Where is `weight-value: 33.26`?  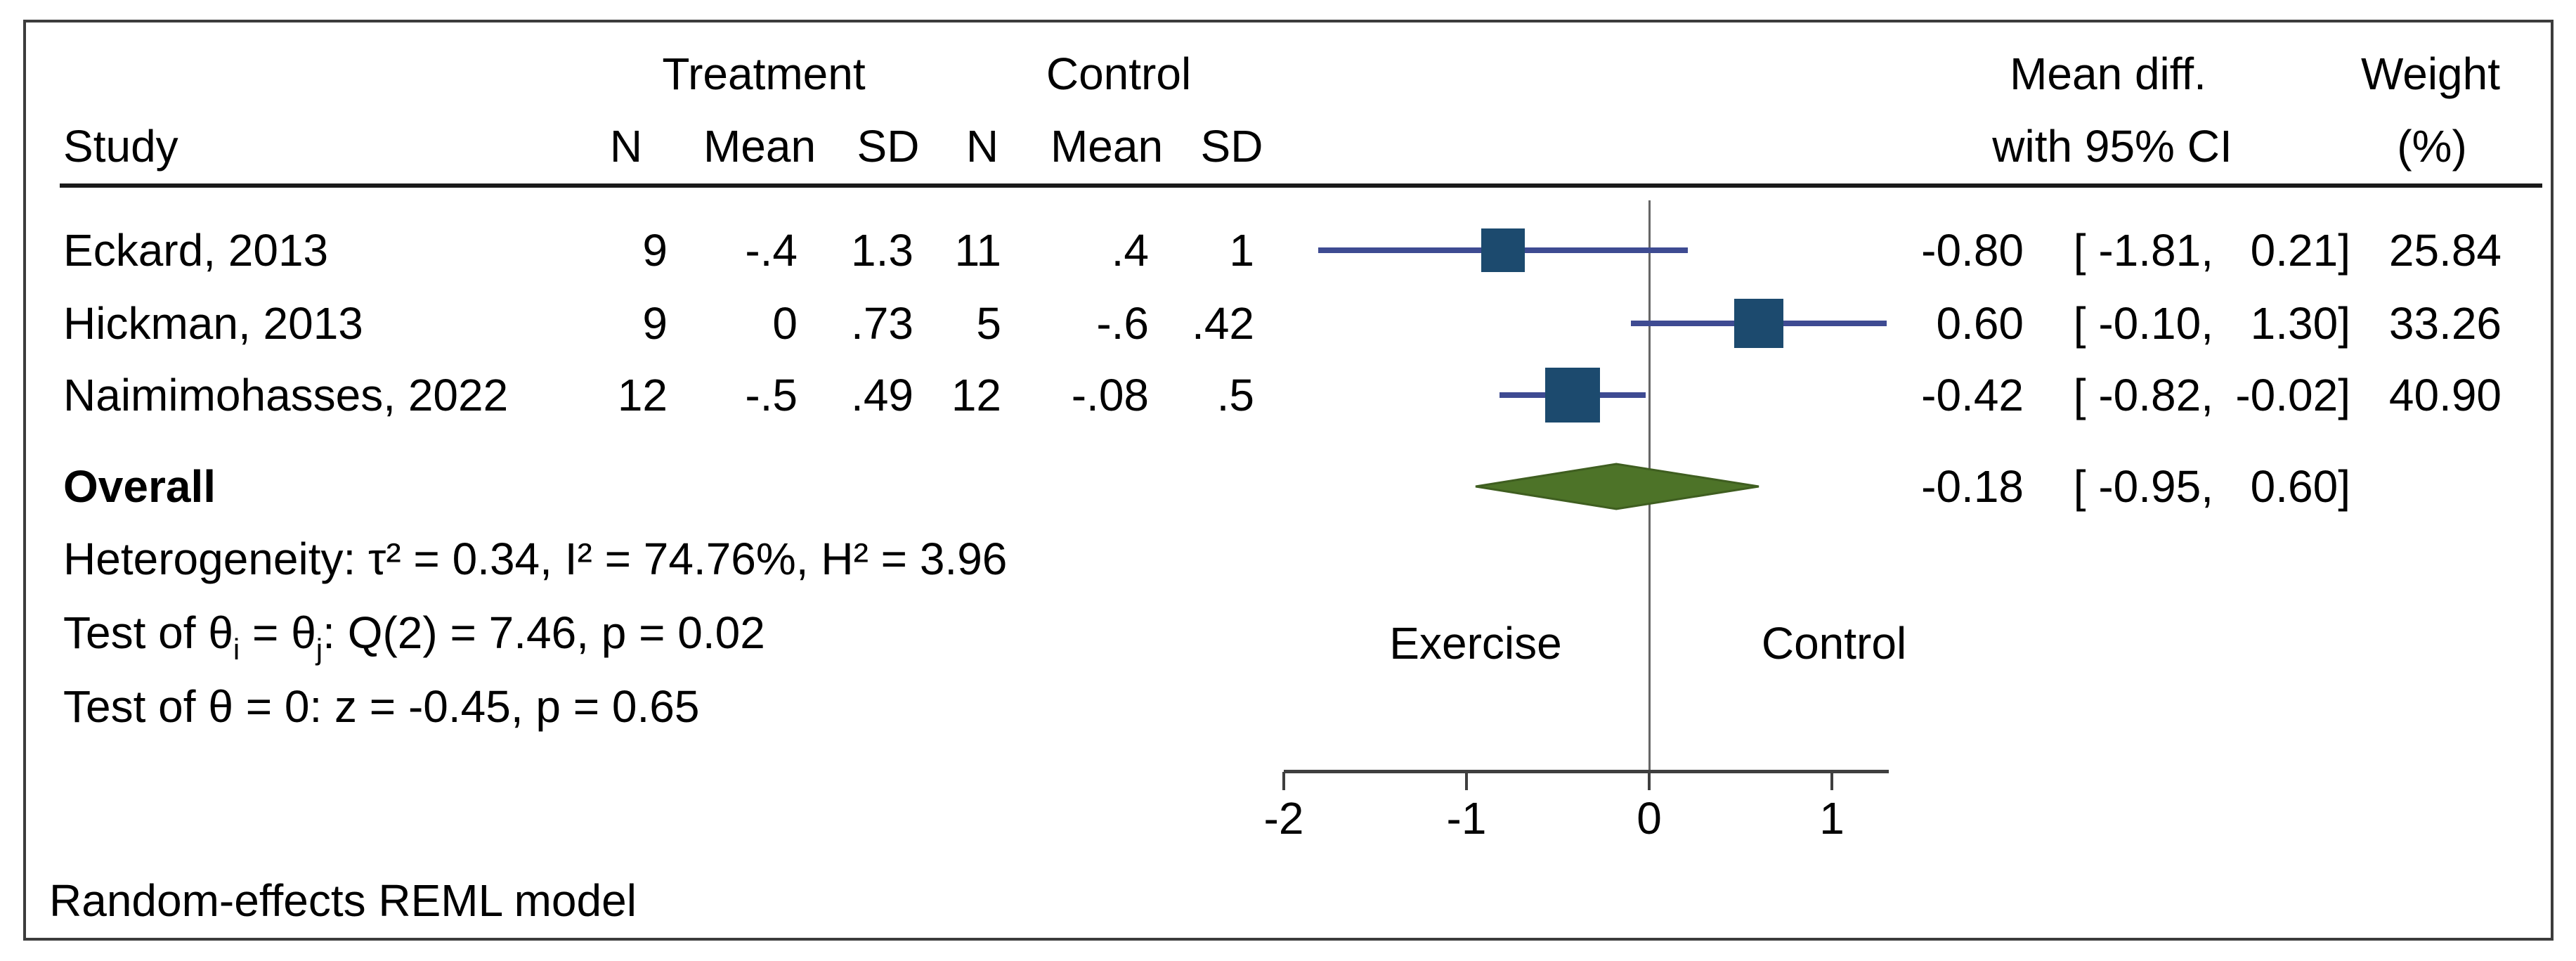 weight-value: 33.26 is located at coordinates (2445, 324).